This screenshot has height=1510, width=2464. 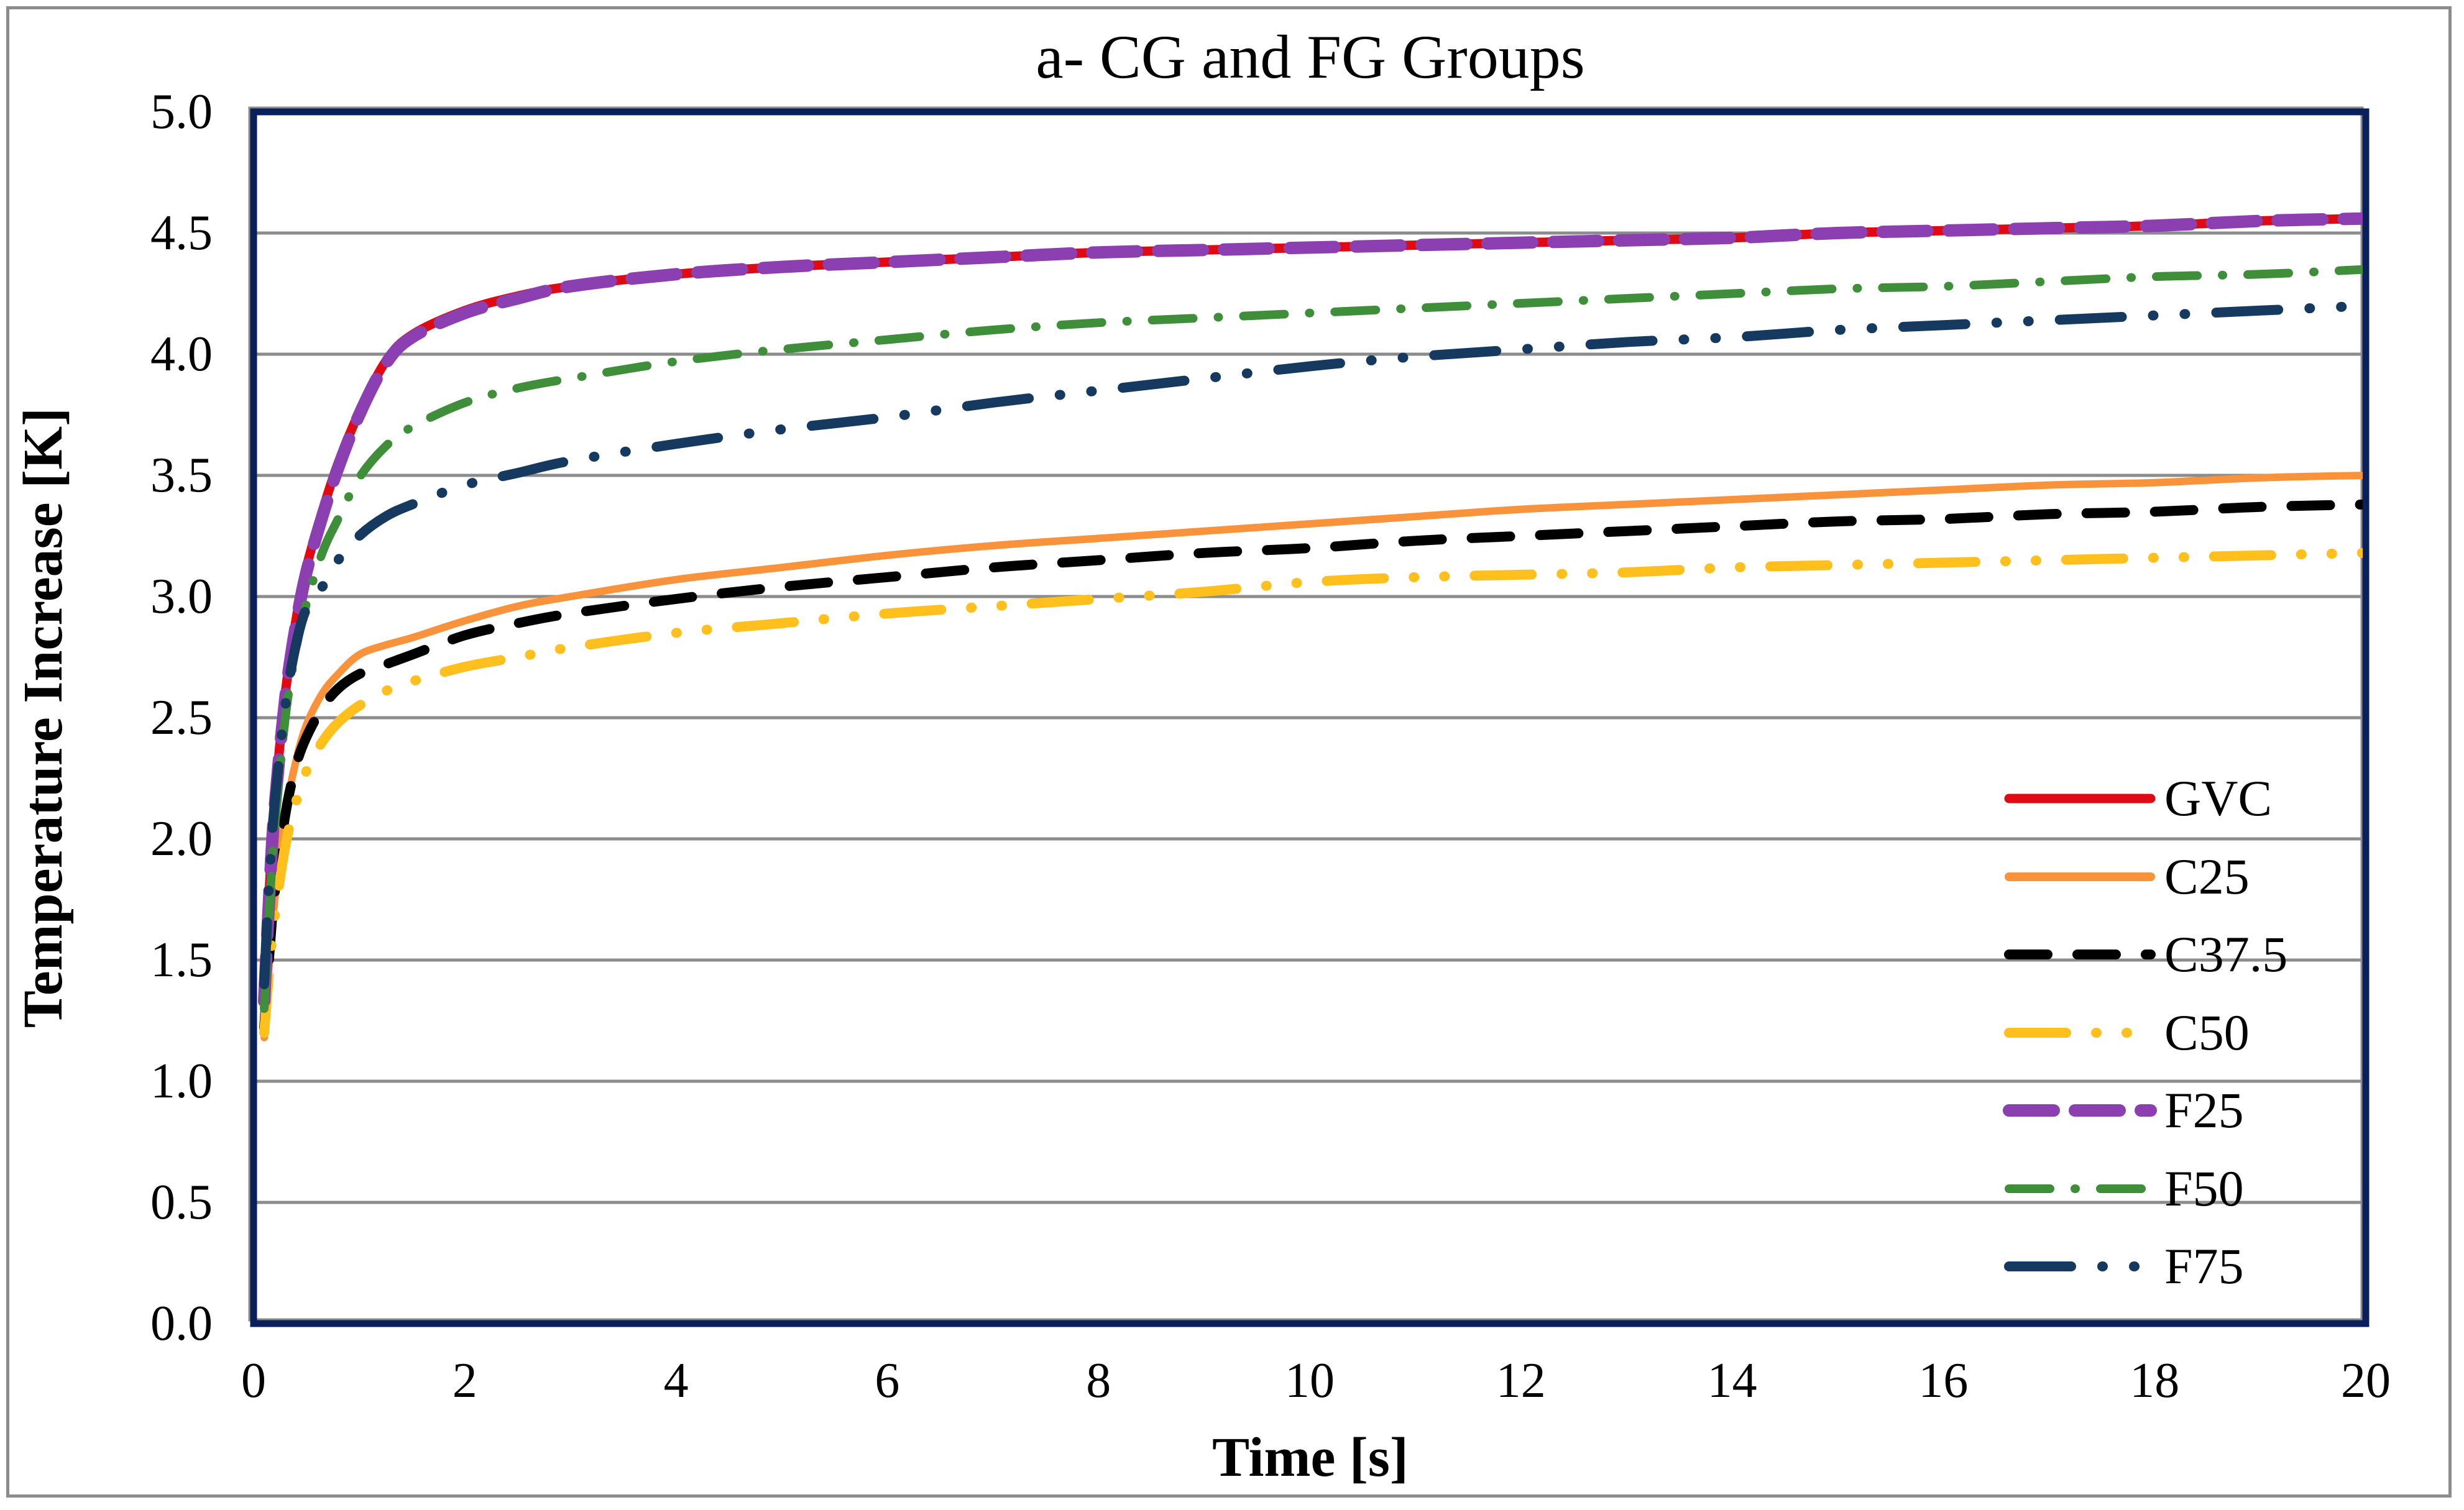 I want to click on legend-label-C37.5: C37.5, so click(x=2226, y=954).